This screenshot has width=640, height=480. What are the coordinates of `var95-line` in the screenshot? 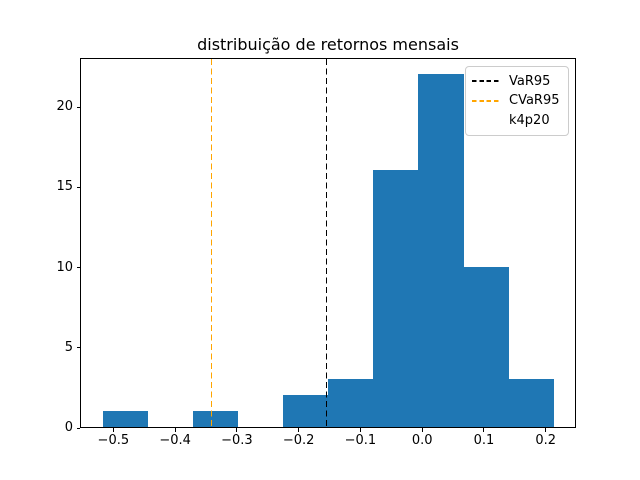 It's located at (326, 242).